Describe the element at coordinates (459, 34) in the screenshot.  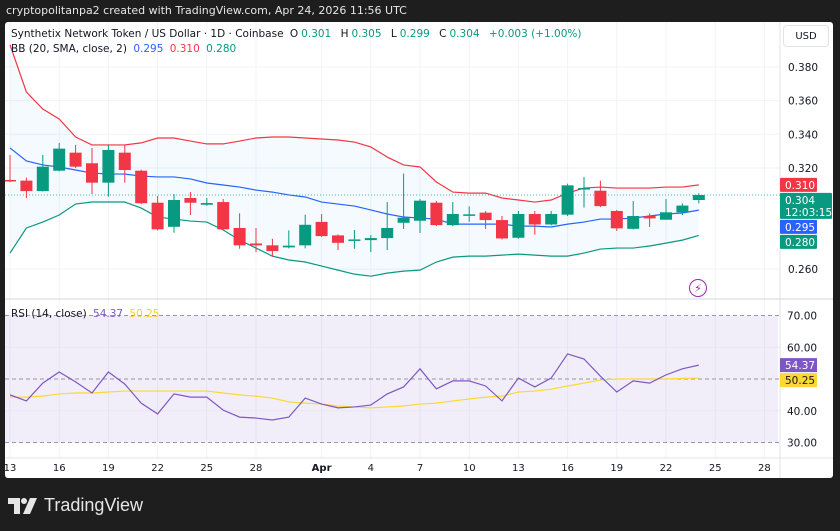
I see `ohlc-close: C 0.304` at that location.